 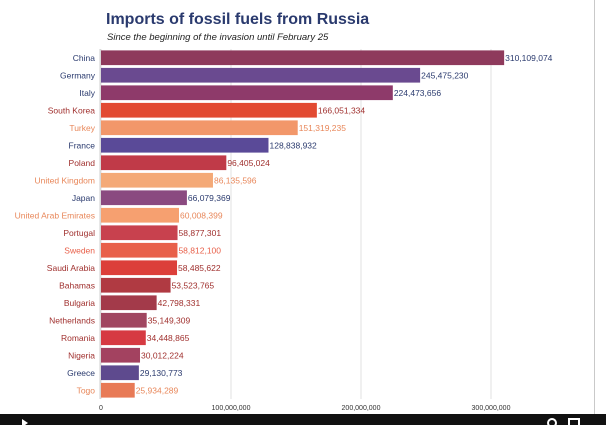 What do you see at coordinates (79, 303) in the screenshot?
I see `category-label: Bulgaria` at bounding box center [79, 303].